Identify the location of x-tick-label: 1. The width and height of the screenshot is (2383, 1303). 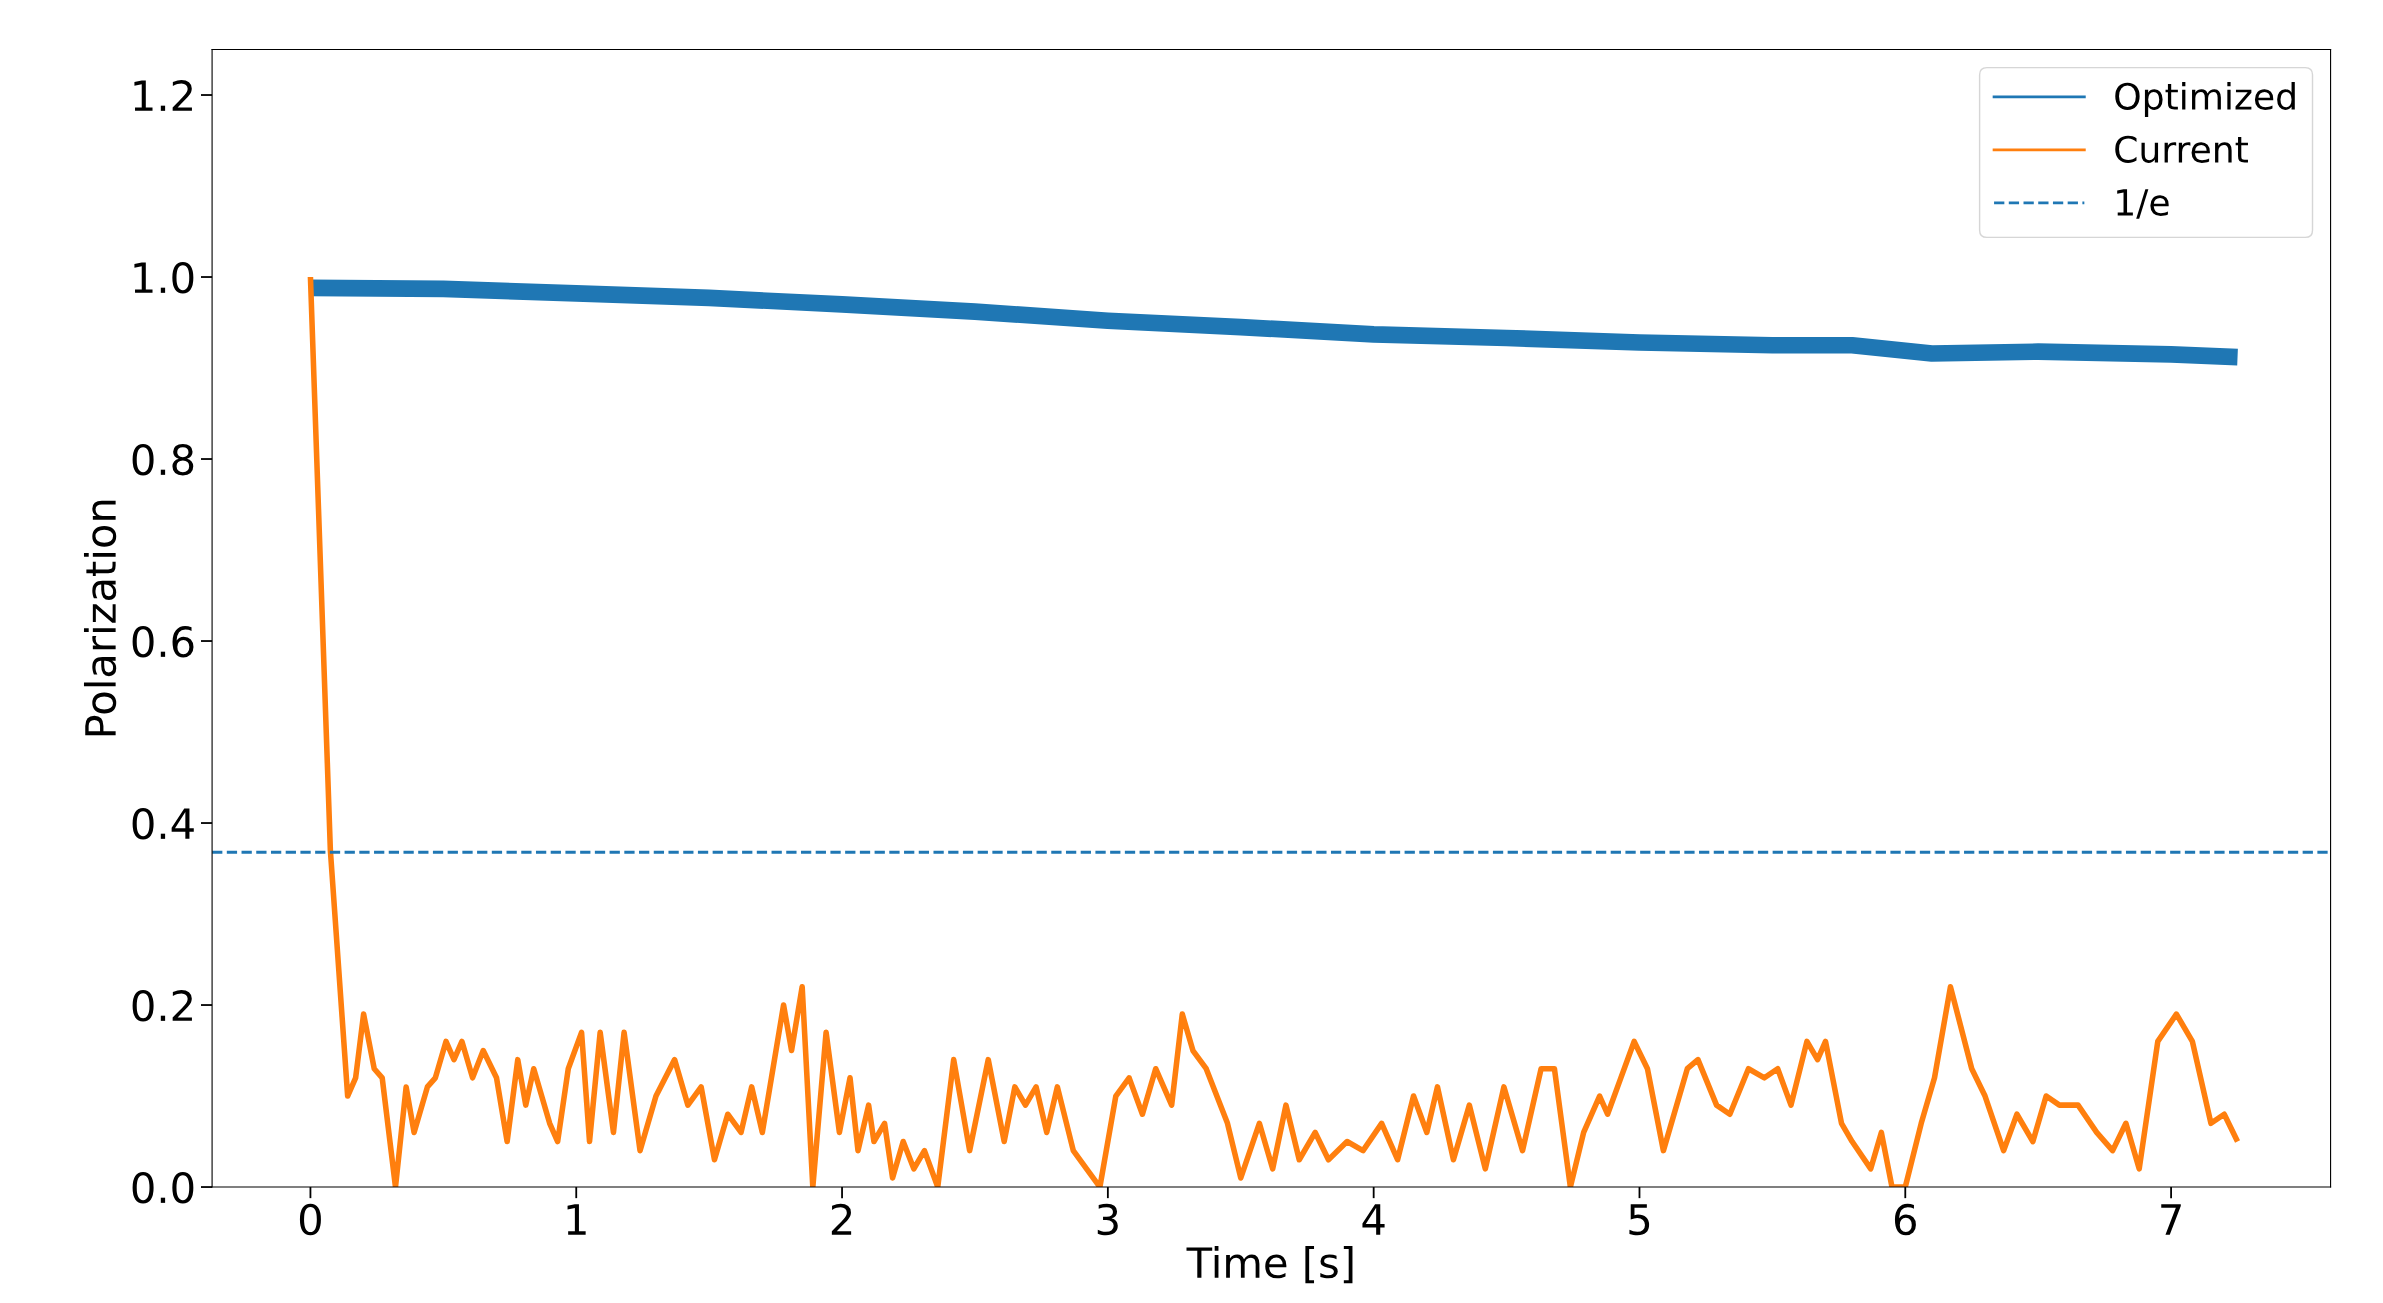
(576, 1219).